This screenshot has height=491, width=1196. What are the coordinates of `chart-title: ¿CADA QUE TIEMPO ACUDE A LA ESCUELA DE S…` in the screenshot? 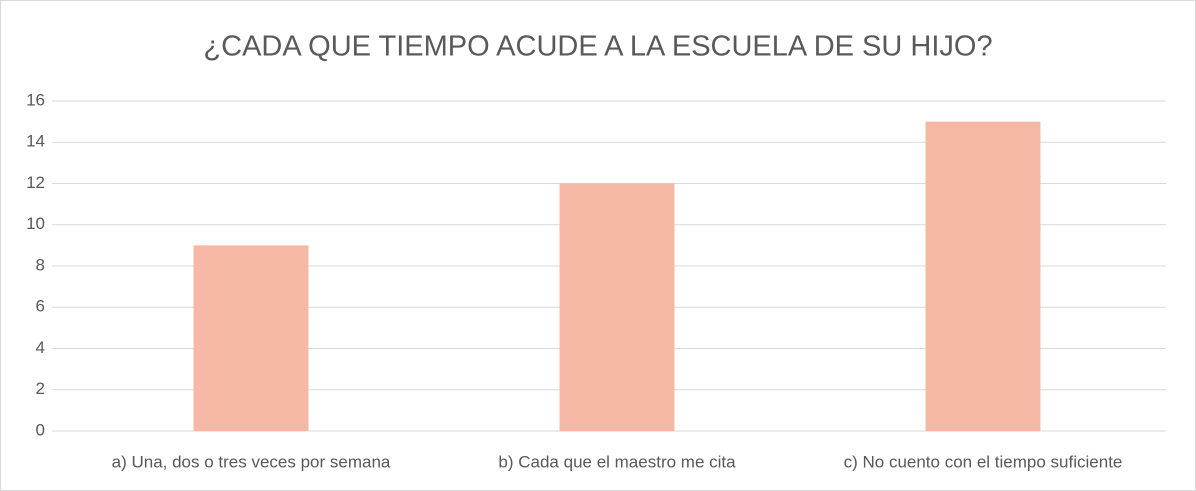 It's located at (597, 47).